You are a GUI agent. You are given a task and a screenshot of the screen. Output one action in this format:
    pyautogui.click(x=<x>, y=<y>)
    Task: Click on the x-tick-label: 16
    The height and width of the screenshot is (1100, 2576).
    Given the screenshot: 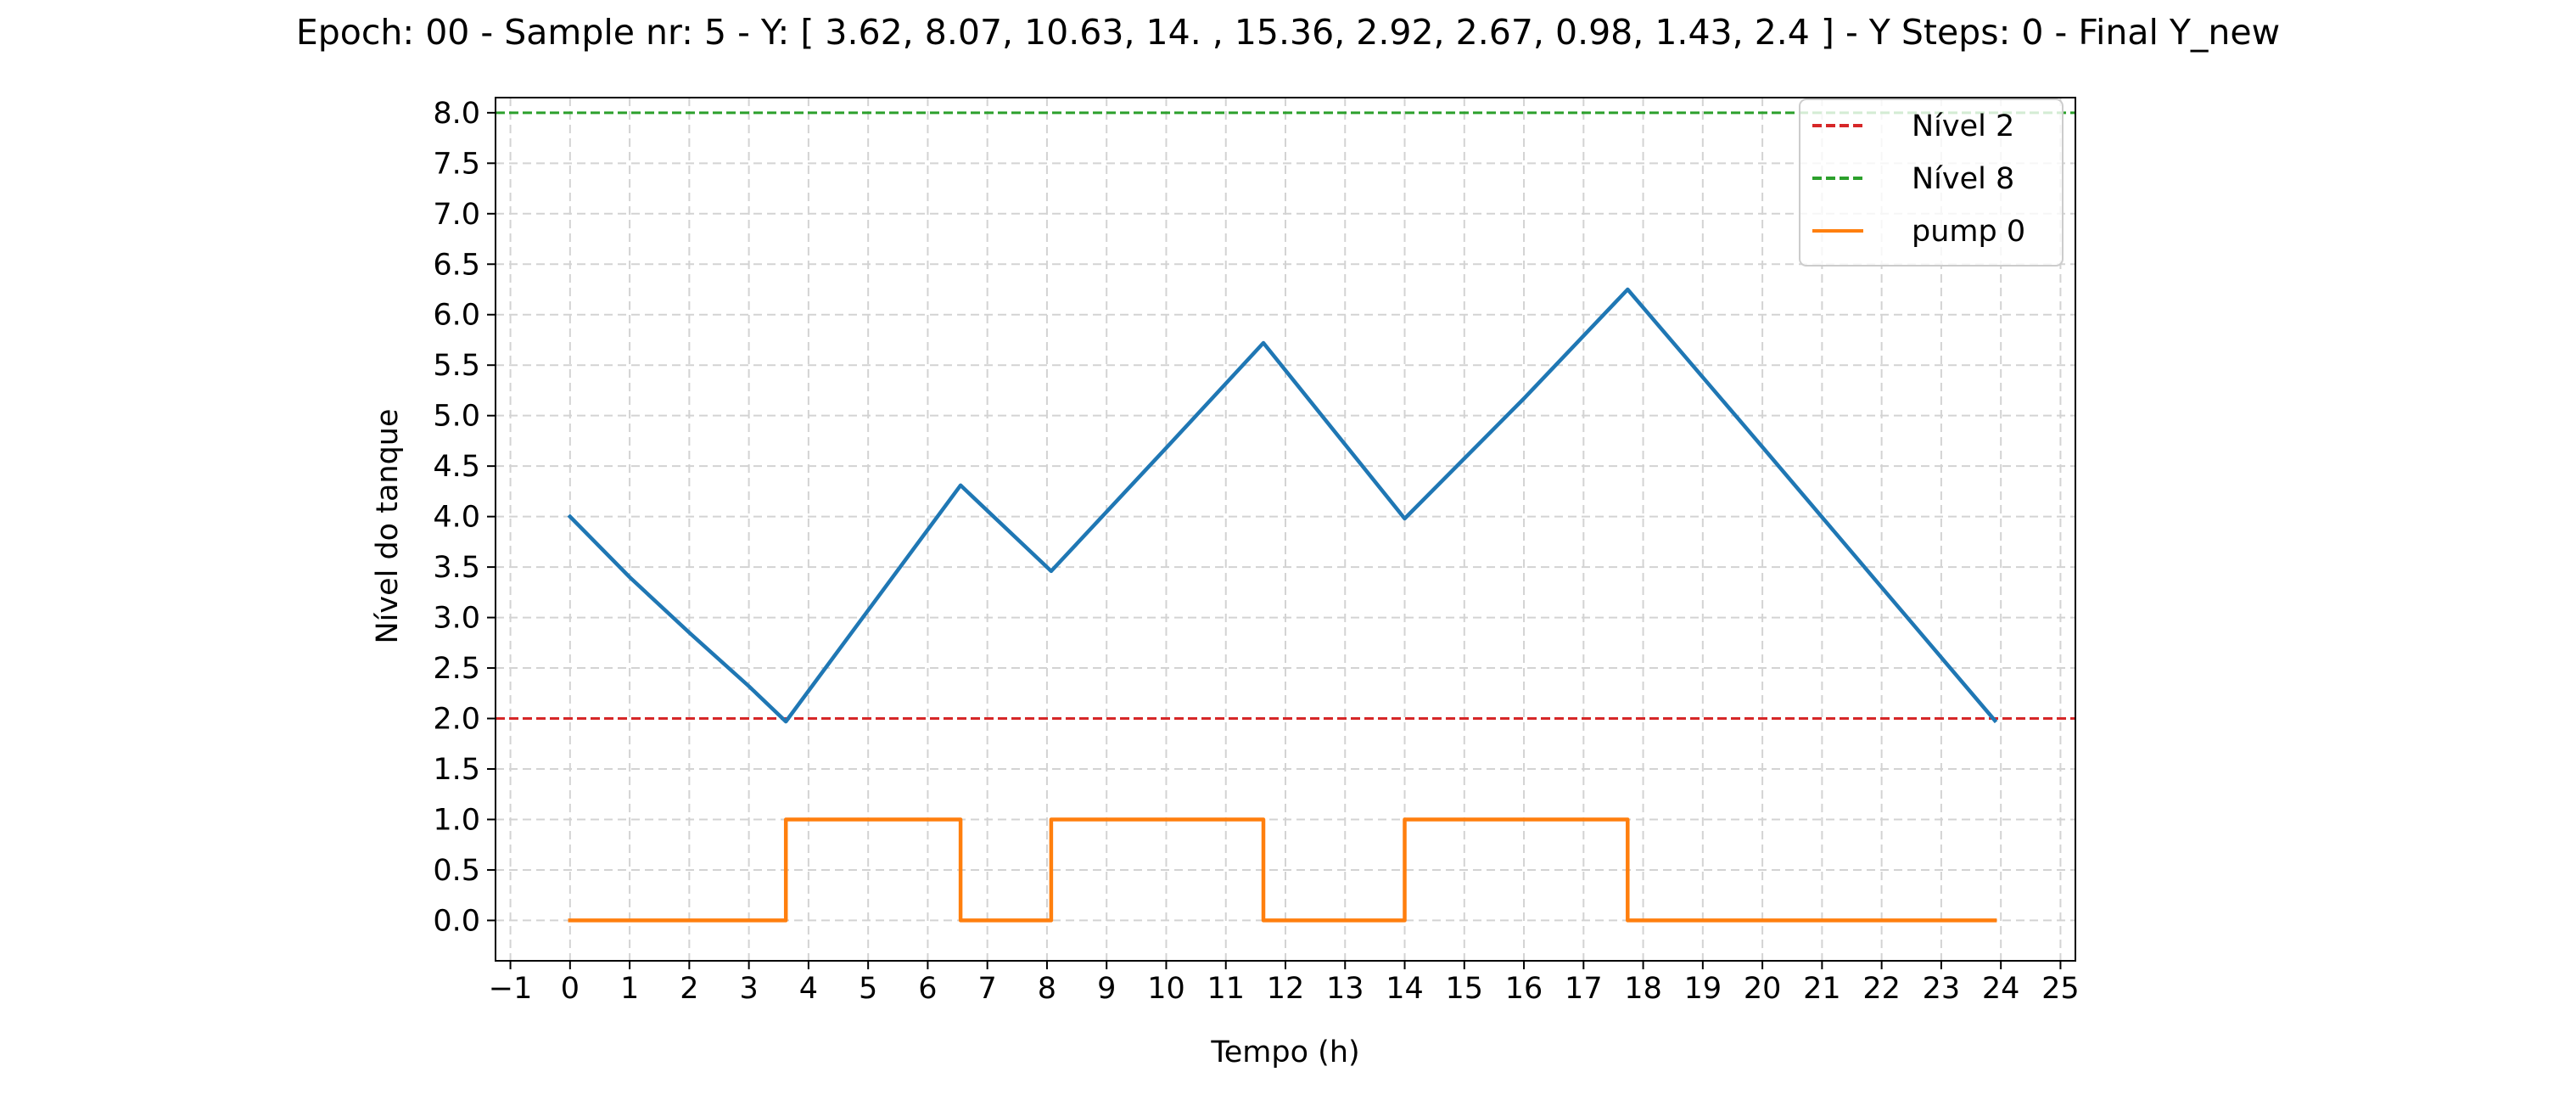 What is the action you would take?
    pyautogui.click(x=1524, y=989)
    